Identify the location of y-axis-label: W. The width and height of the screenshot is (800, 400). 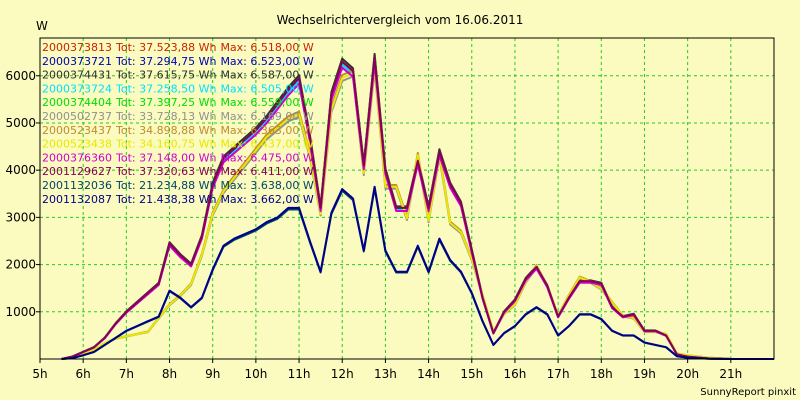
(42, 26).